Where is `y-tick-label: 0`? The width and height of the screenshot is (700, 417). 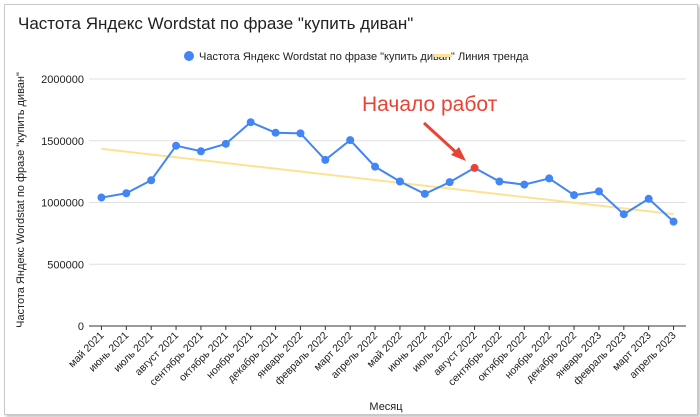 y-tick-label: 0 is located at coordinates (81, 327).